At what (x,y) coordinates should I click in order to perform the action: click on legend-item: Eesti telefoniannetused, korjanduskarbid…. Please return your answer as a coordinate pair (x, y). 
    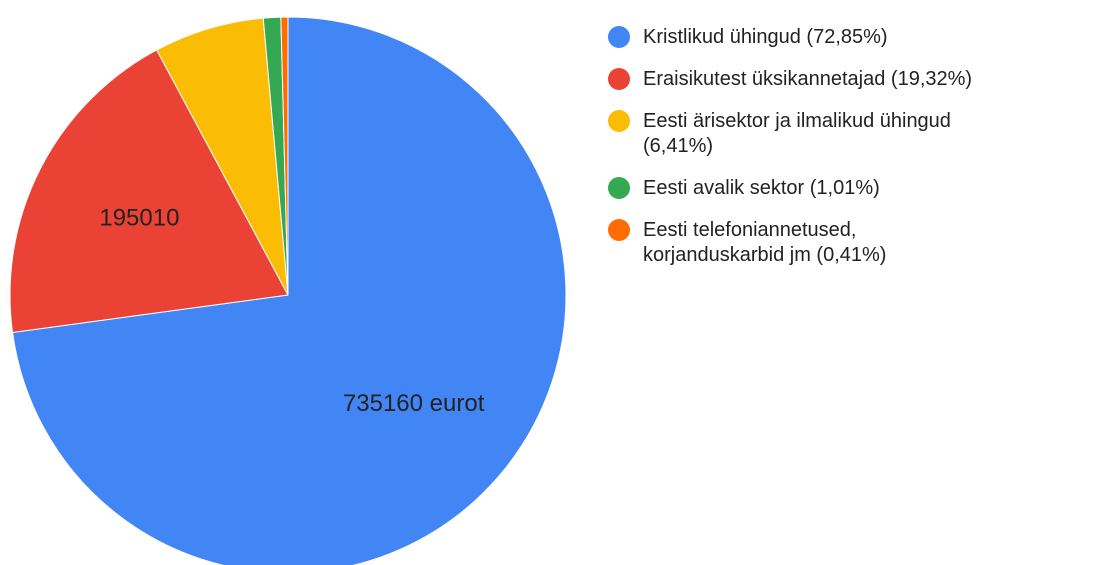
    Looking at the image, I should click on (855, 243).